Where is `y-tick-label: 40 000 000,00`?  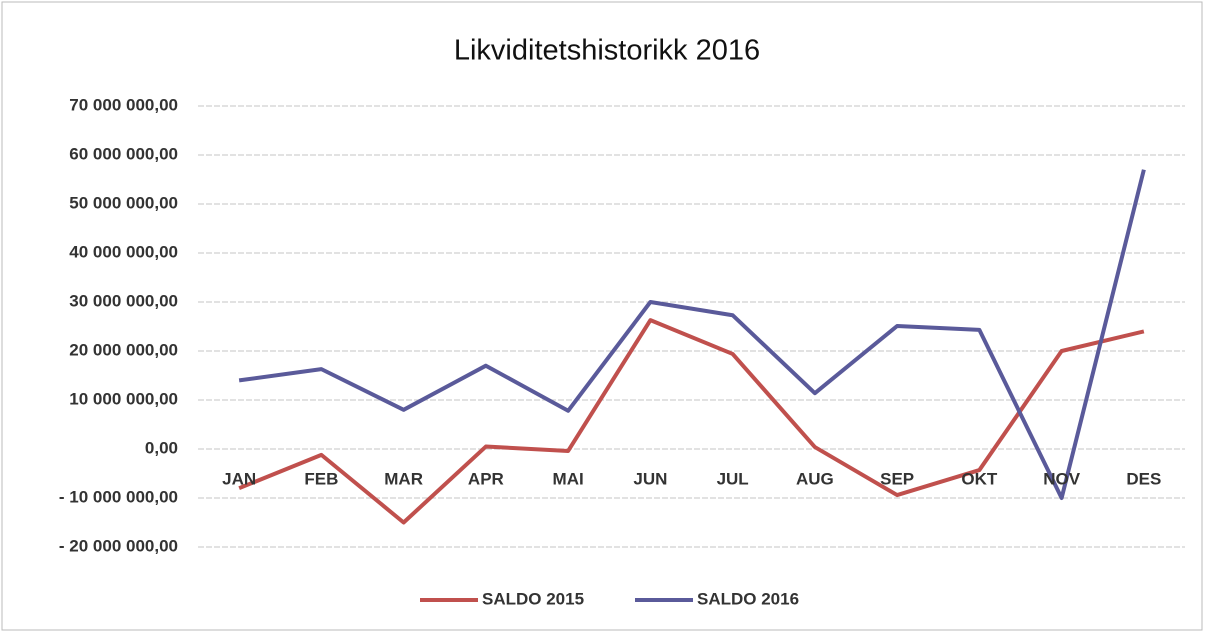
y-tick-label: 40 000 000,00 is located at coordinates (123, 251).